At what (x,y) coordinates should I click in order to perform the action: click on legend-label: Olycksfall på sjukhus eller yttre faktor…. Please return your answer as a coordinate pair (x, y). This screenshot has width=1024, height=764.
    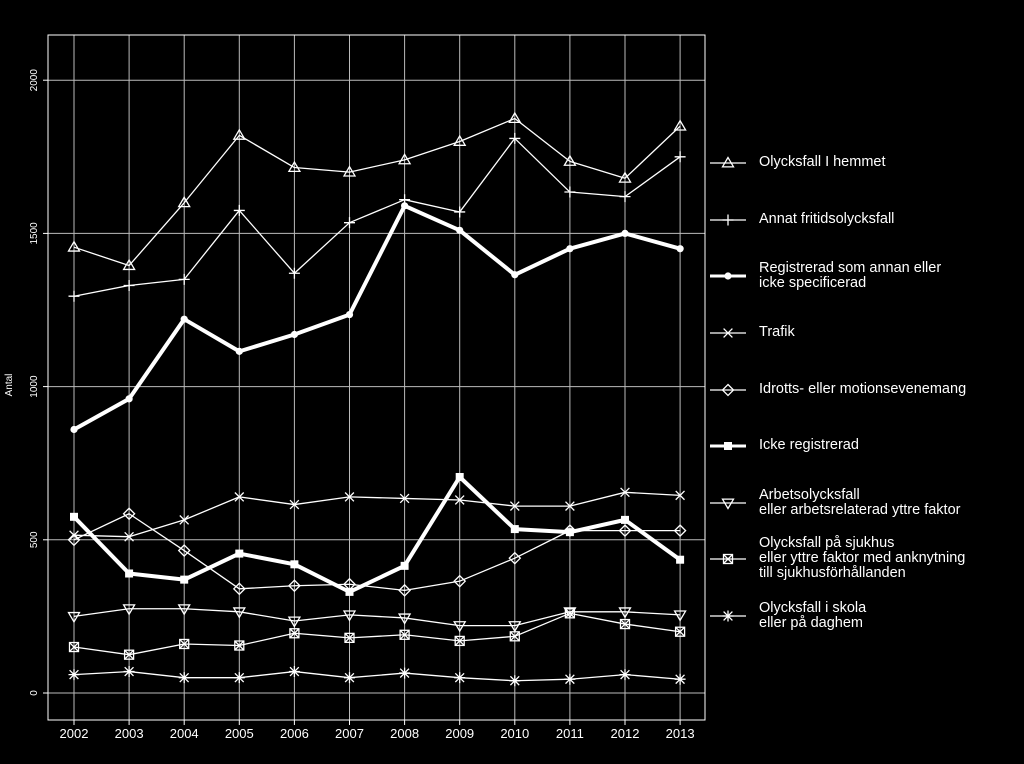
    Looking at the image, I should click on (862, 558).